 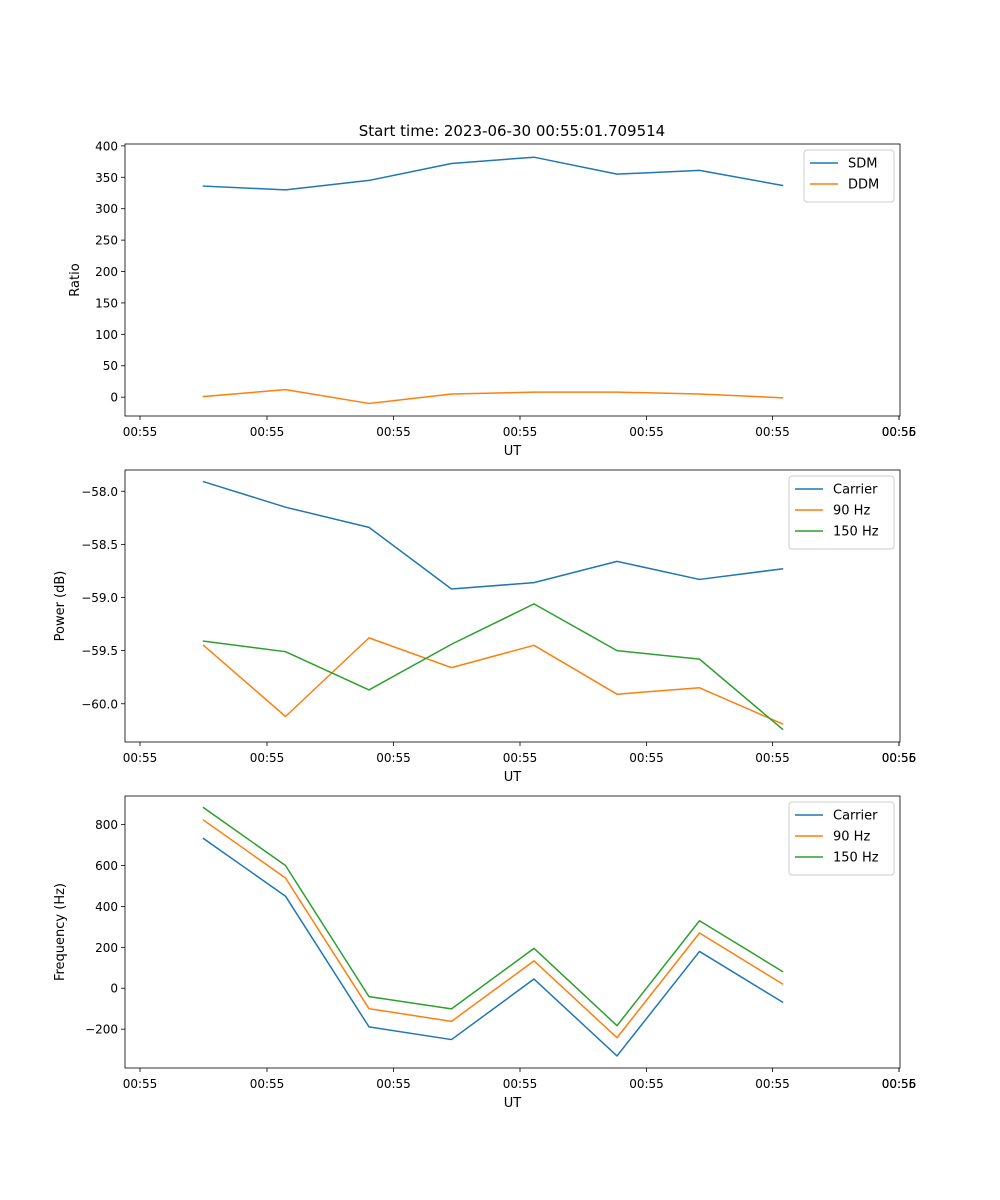 What do you see at coordinates (99, 651) in the screenshot?
I see `y-tick-label: −59.5` at bounding box center [99, 651].